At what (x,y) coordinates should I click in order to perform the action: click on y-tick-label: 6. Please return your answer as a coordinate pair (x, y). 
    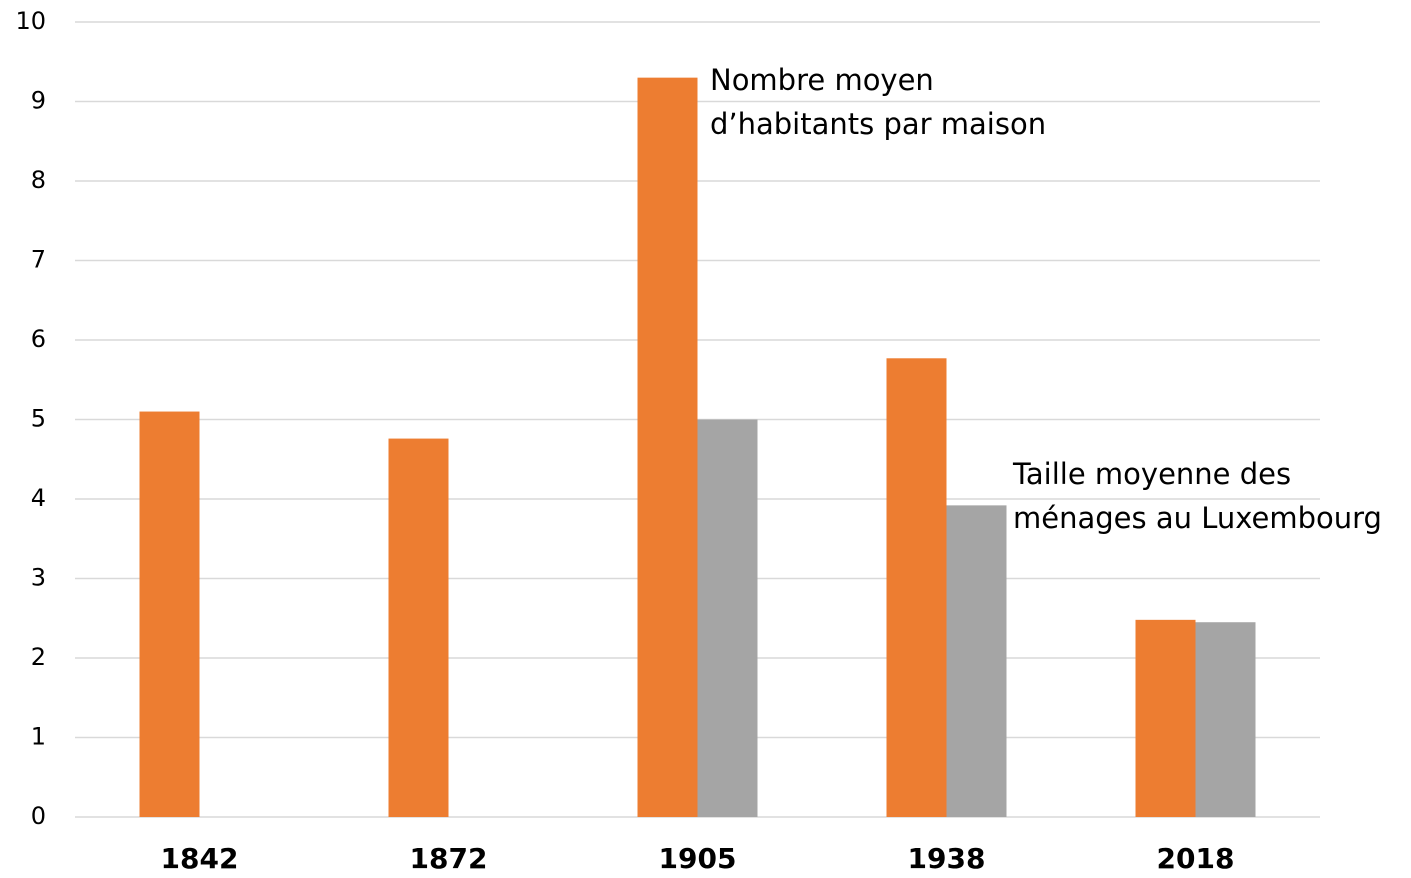
    Looking at the image, I should click on (38, 339).